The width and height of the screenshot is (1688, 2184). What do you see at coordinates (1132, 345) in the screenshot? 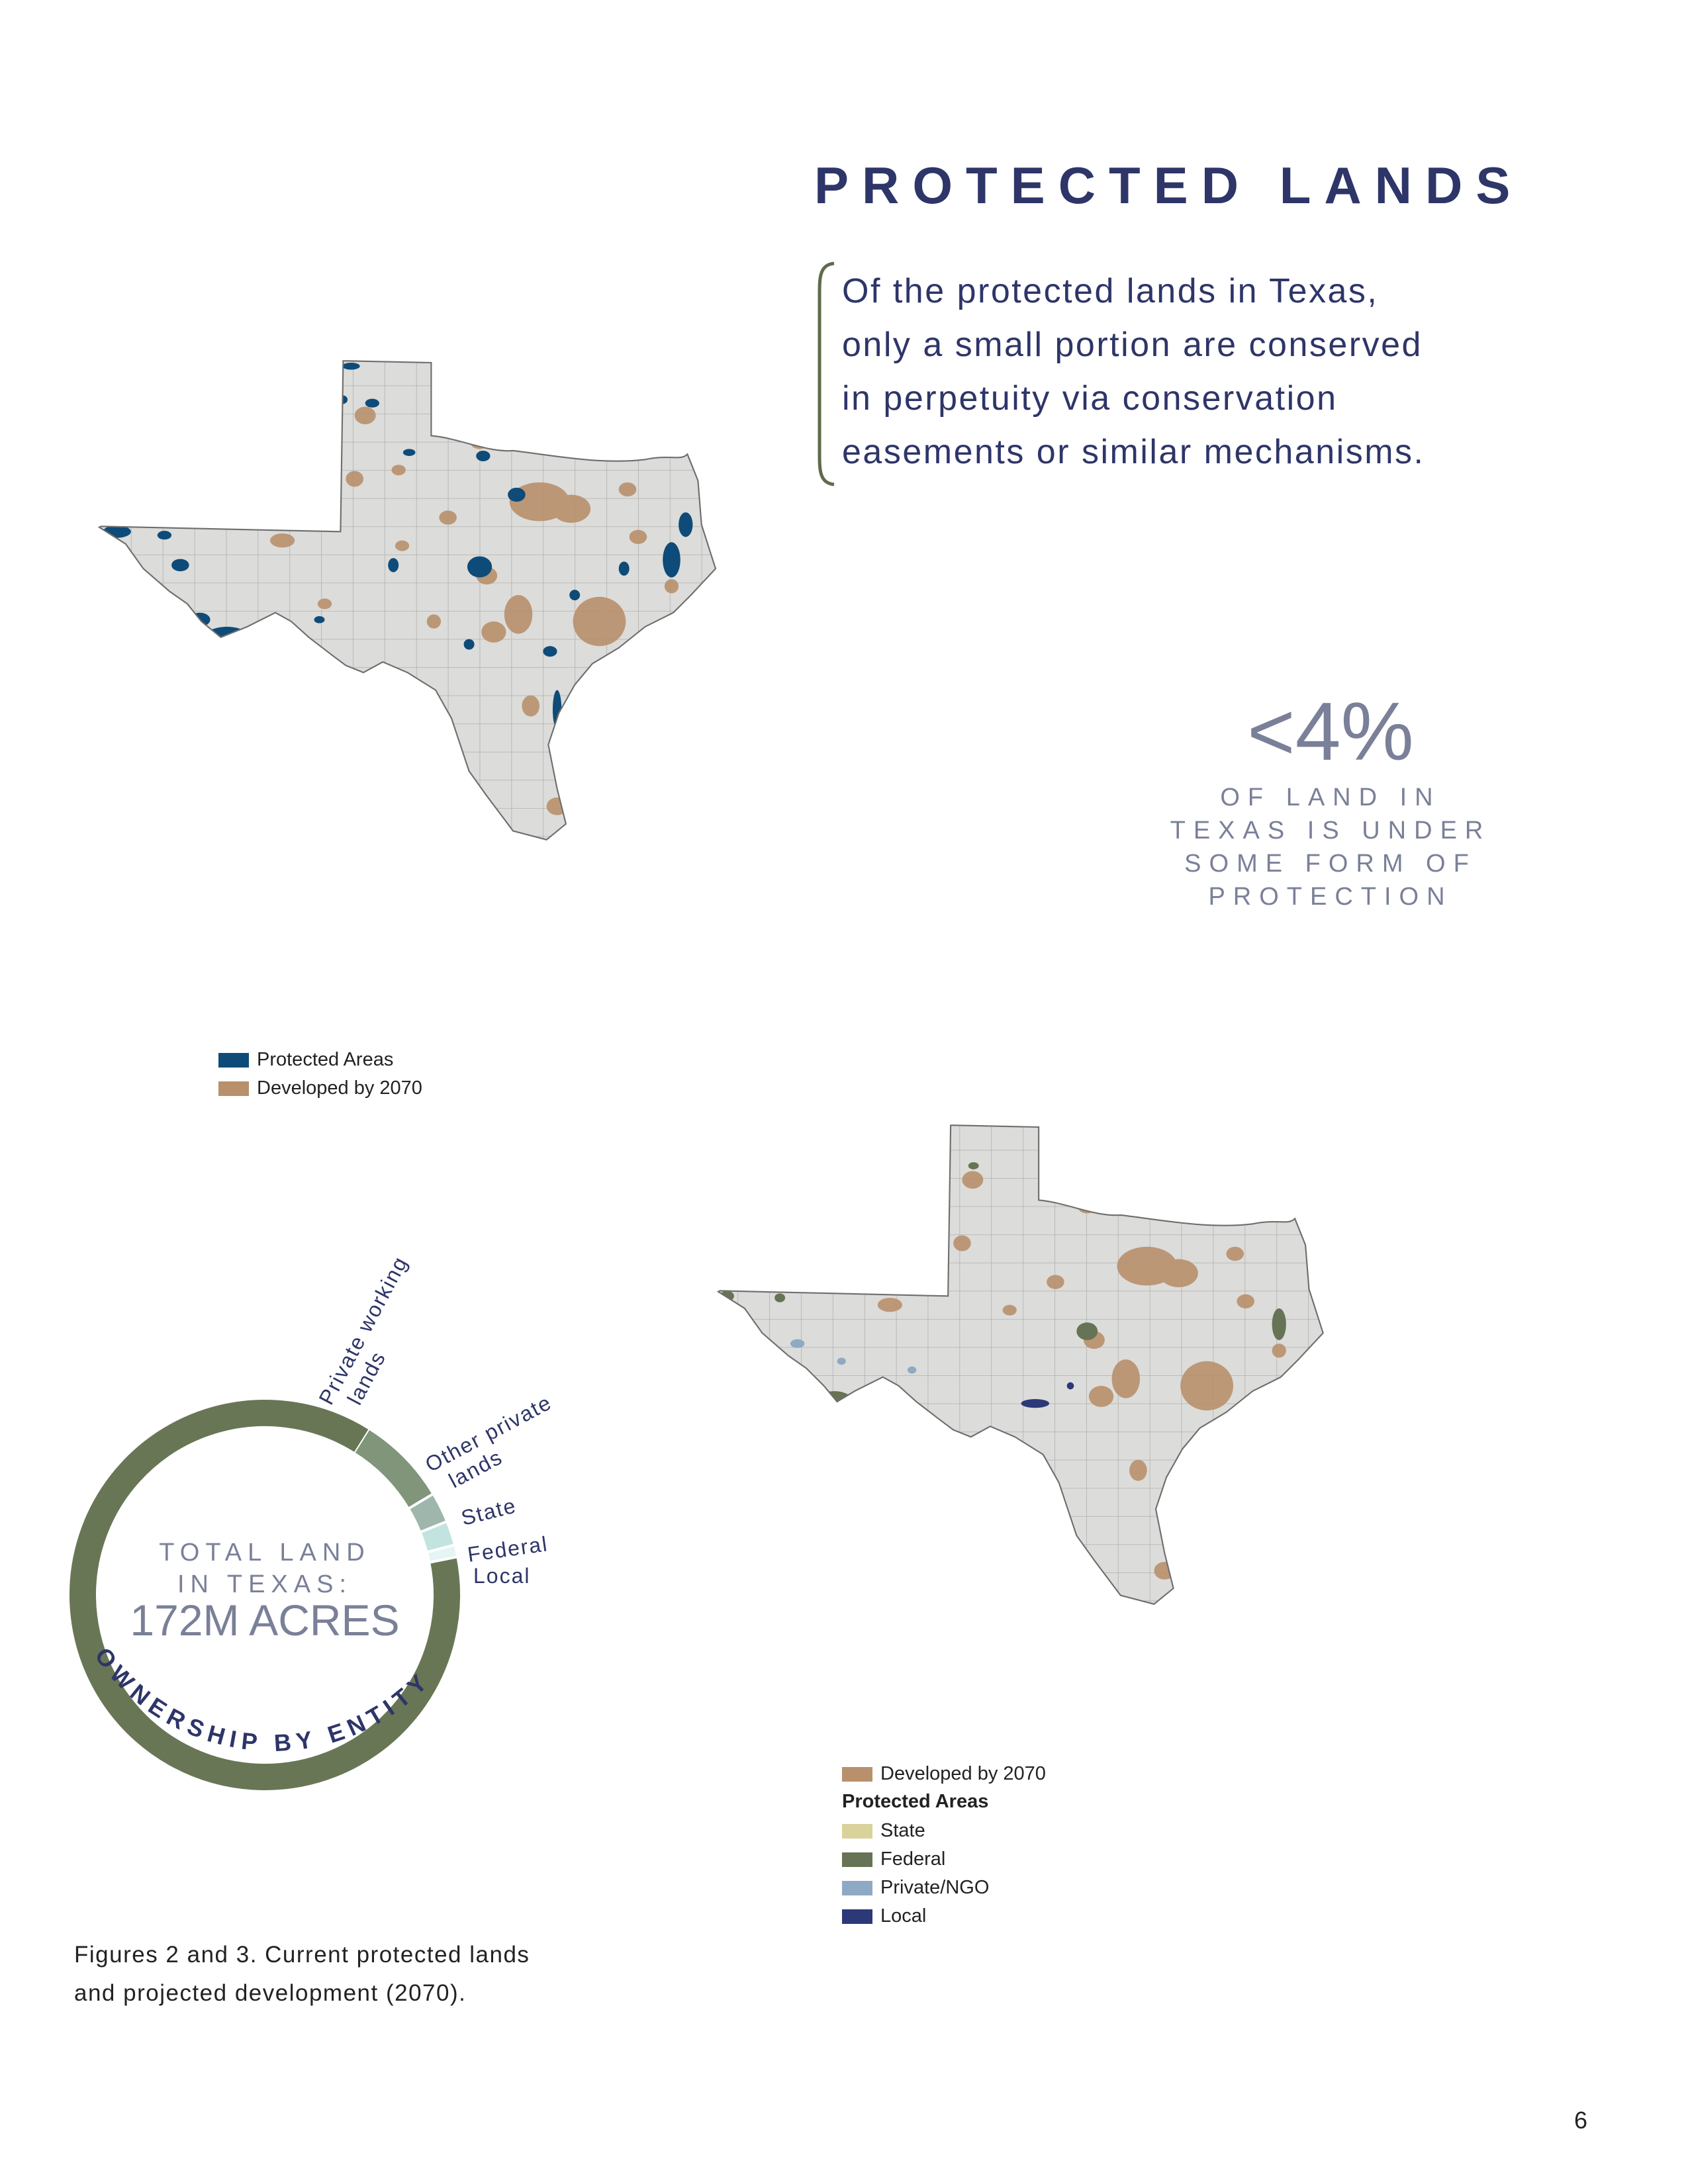
I see `quote-line: only a small portion are conserved` at bounding box center [1132, 345].